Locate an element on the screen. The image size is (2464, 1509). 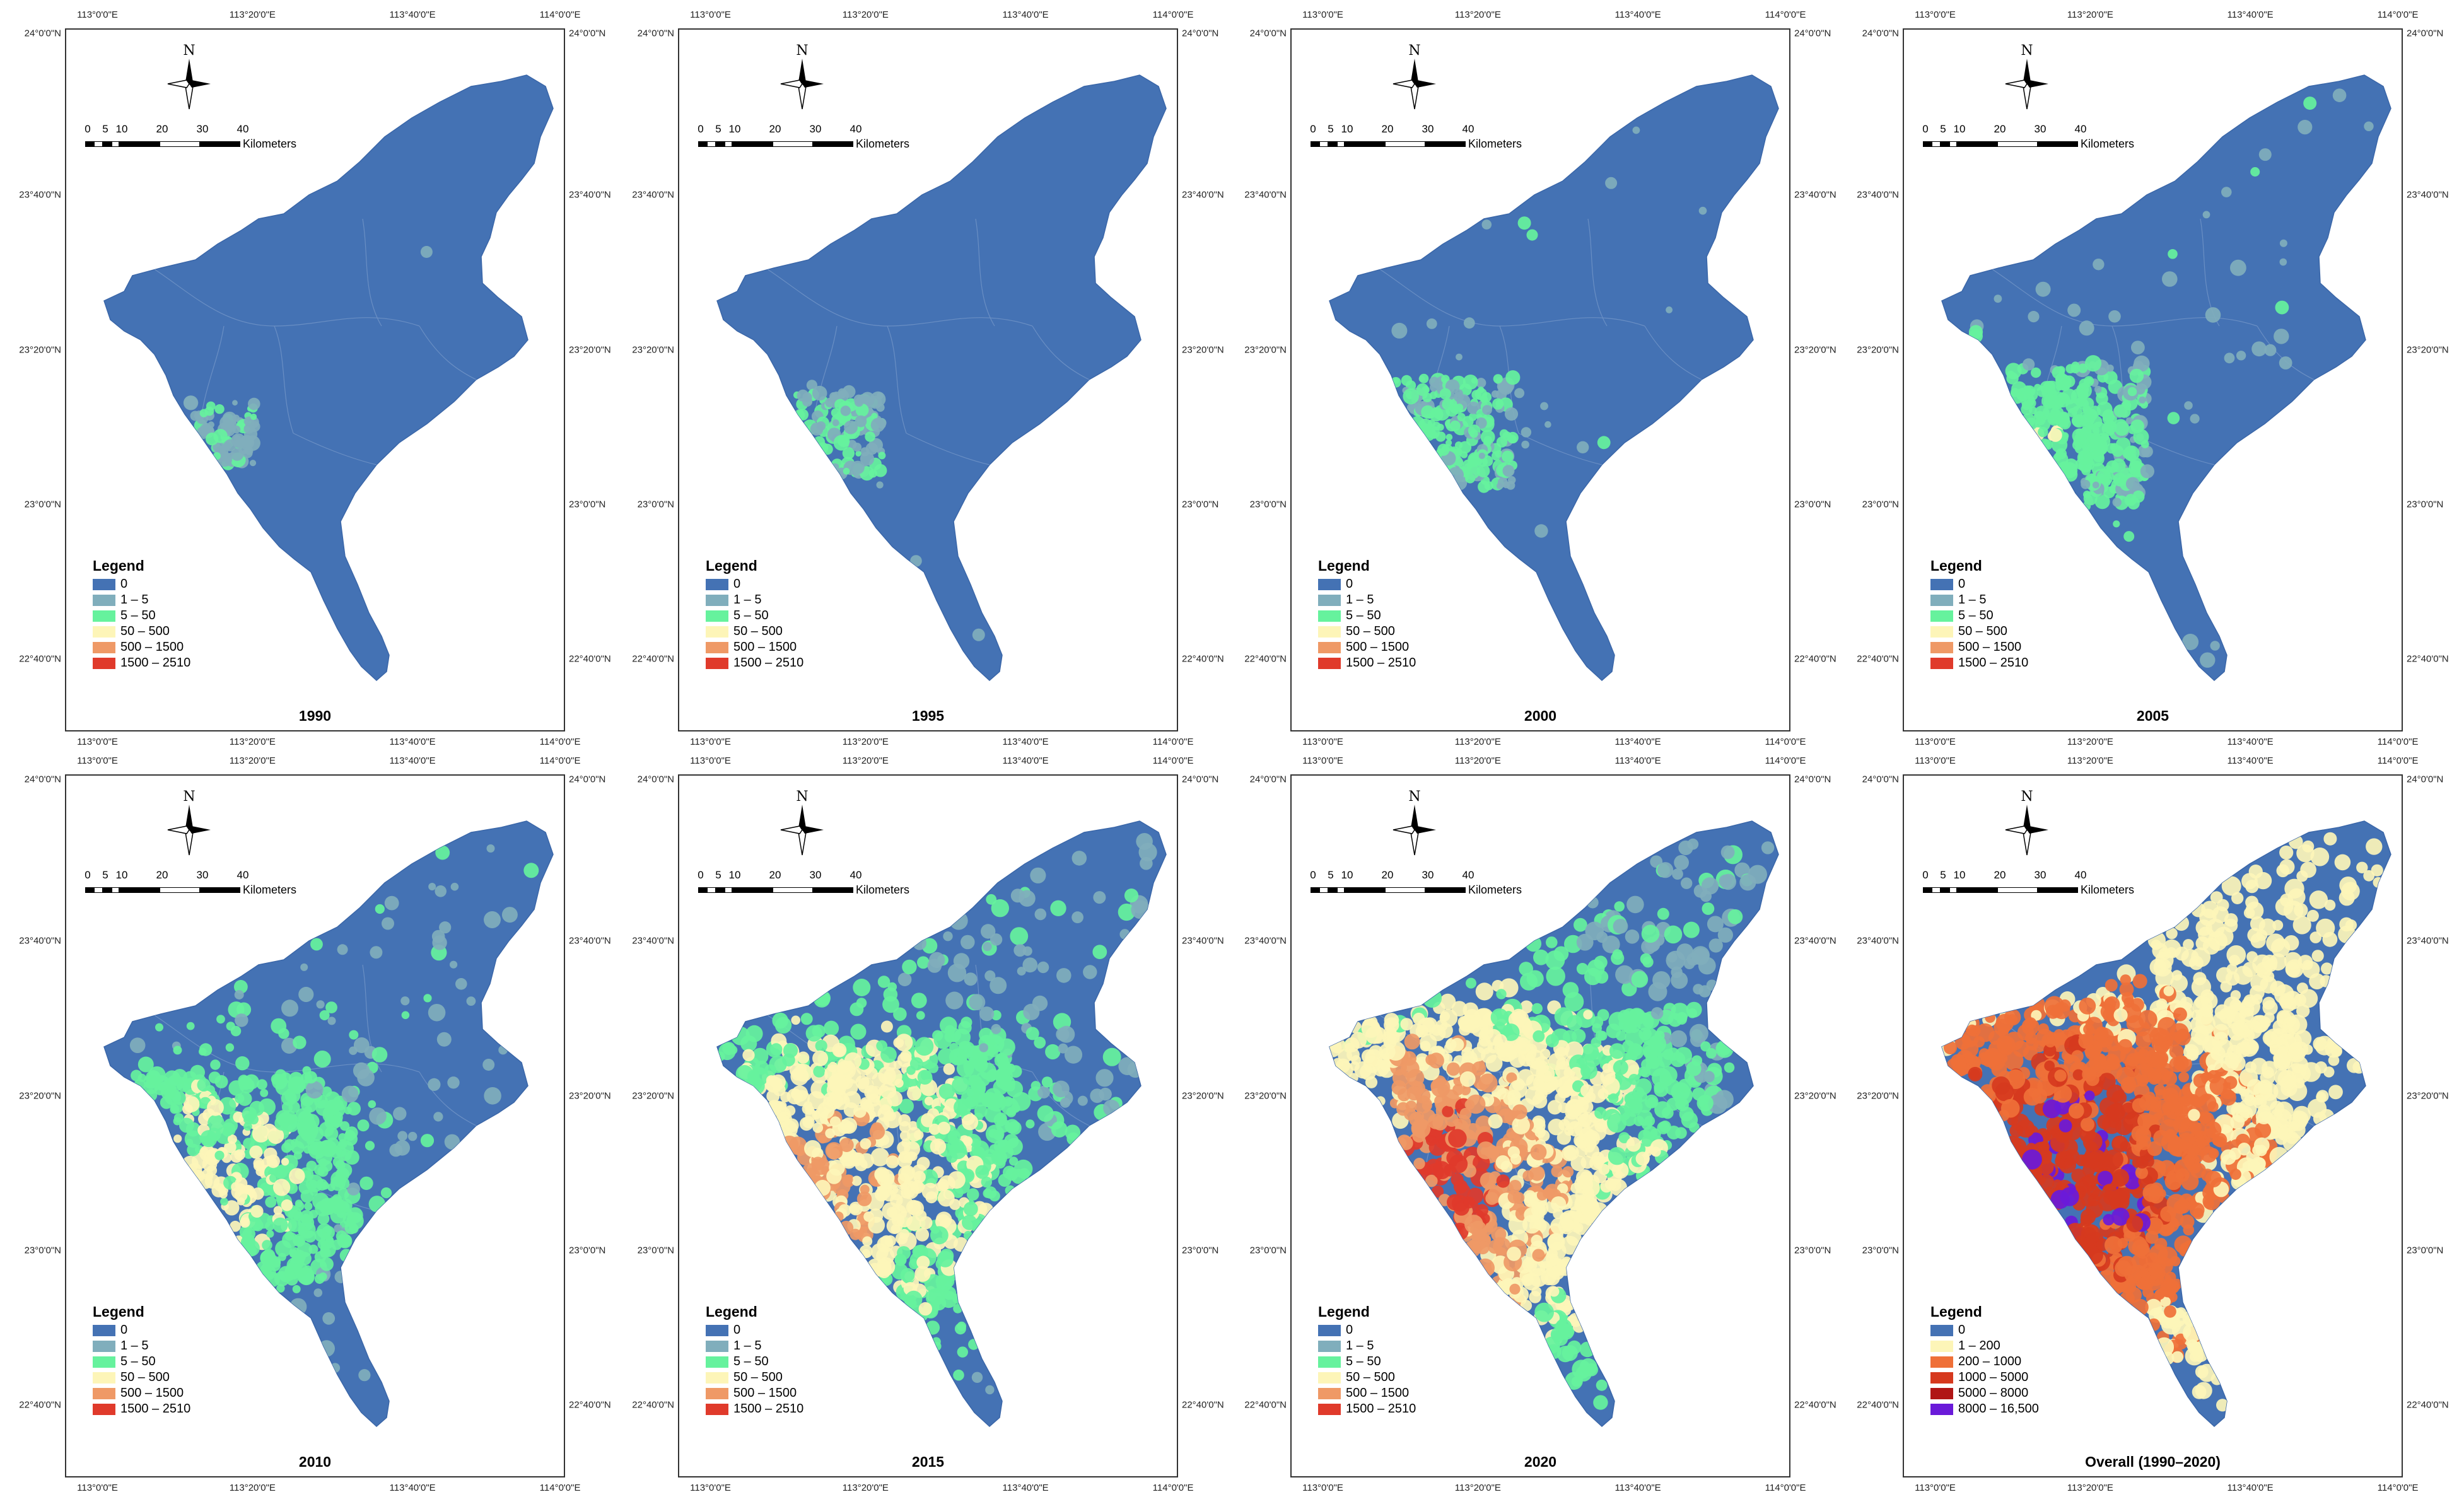
scale-bar-unit: Kilometers is located at coordinates (883, 143).